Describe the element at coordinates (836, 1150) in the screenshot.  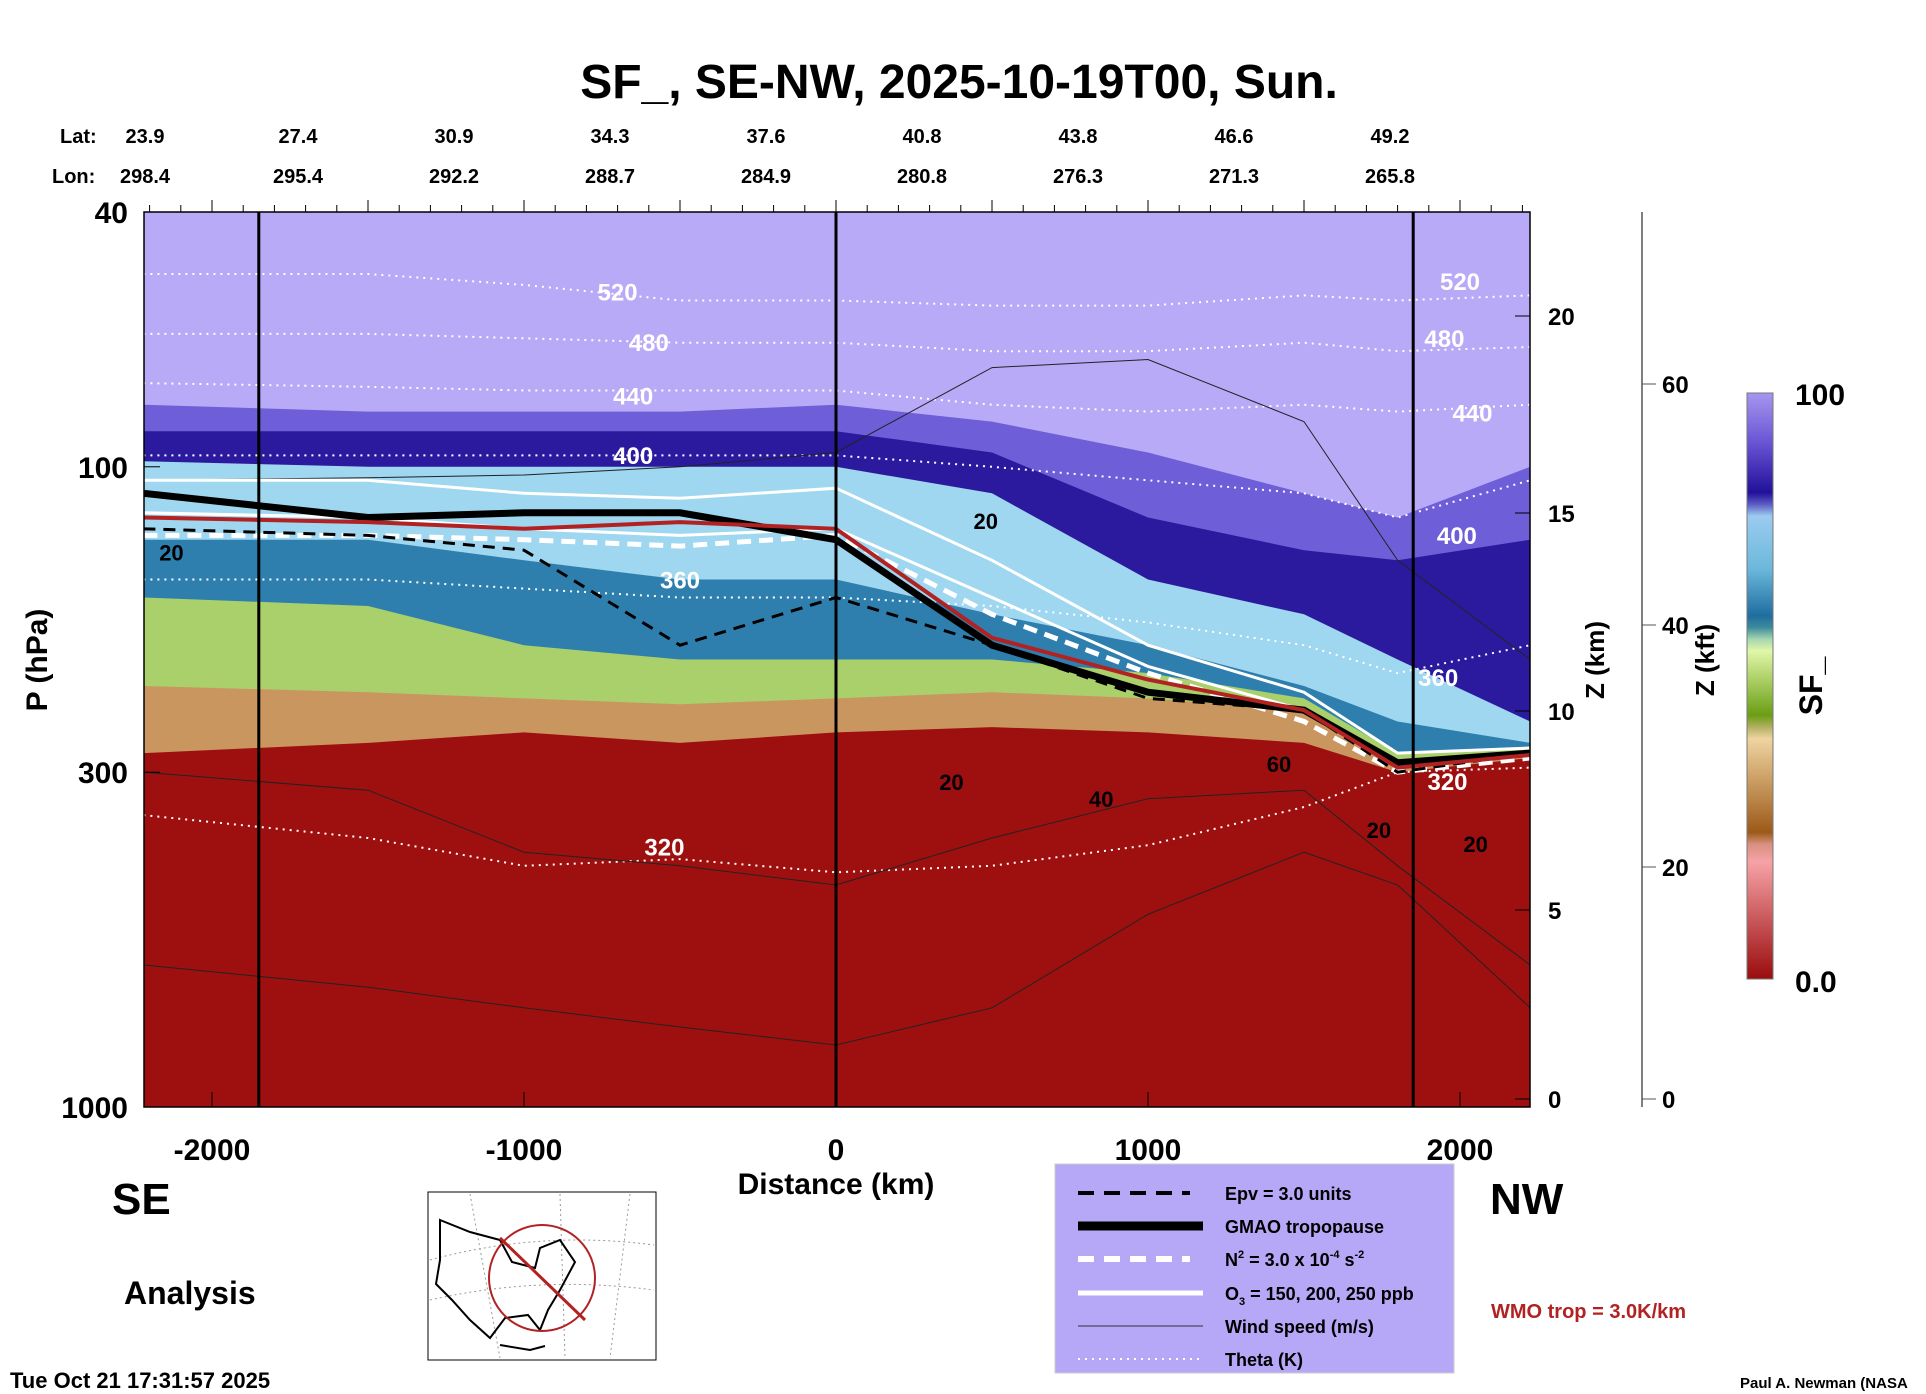
I see `x-tick-label: 0` at that location.